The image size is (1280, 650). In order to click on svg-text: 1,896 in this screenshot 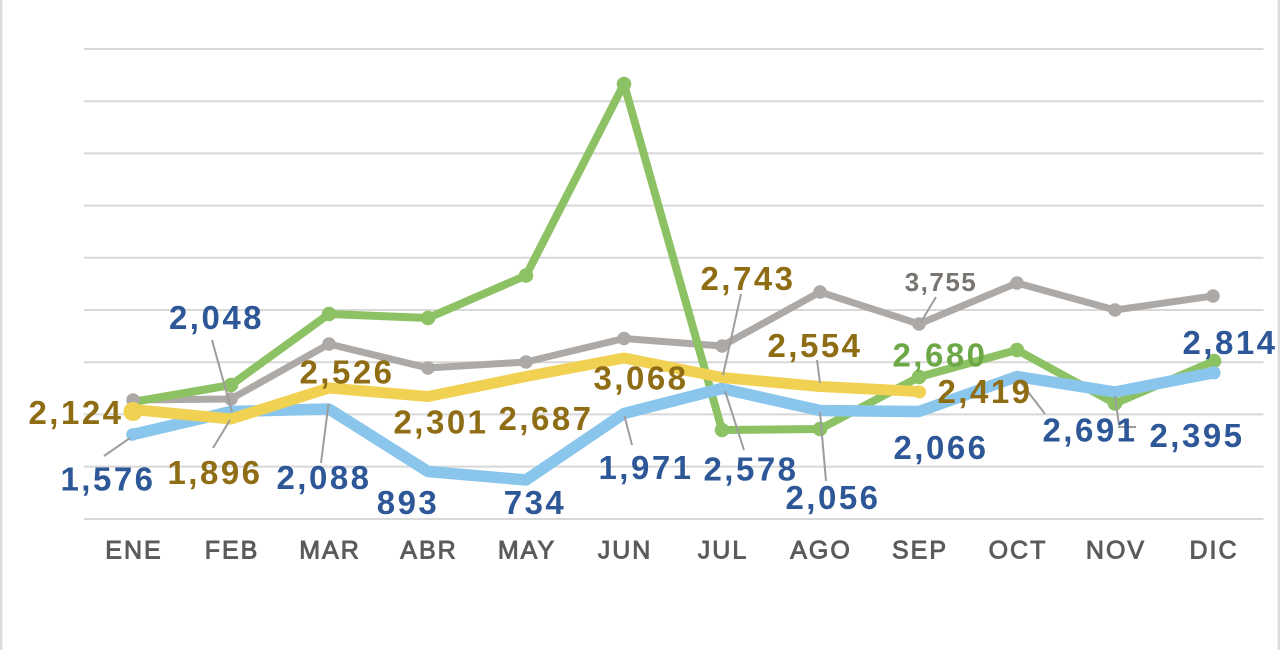, I will do `click(214, 472)`.